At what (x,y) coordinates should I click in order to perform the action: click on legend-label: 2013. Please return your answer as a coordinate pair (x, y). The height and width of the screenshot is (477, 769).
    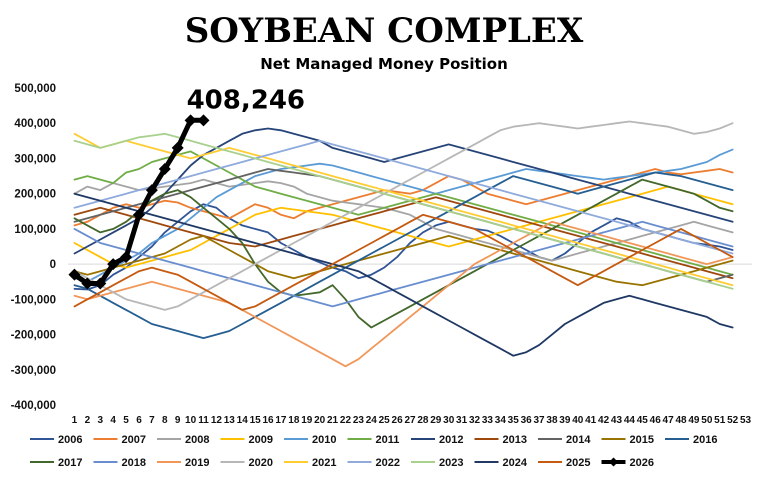
    Looking at the image, I should click on (515, 440).